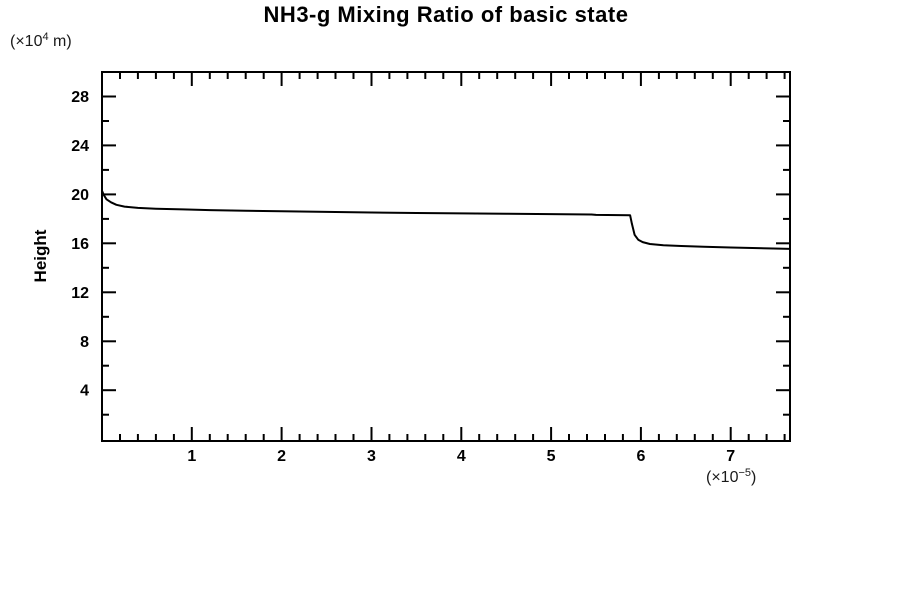  What do you see at coordinates (26, 41) in the screenshot?
I see `y-unit-base: (×10` at bounding box center [26, 41].